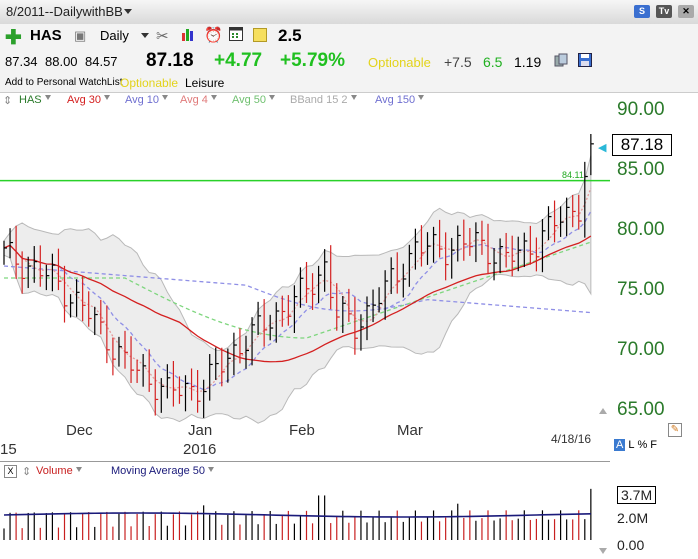 The height and width of the screenshot is (559, 698). Describe the element at coordinates (238, 60) in the screenshot. I see `price-change: +4.77` at that location.